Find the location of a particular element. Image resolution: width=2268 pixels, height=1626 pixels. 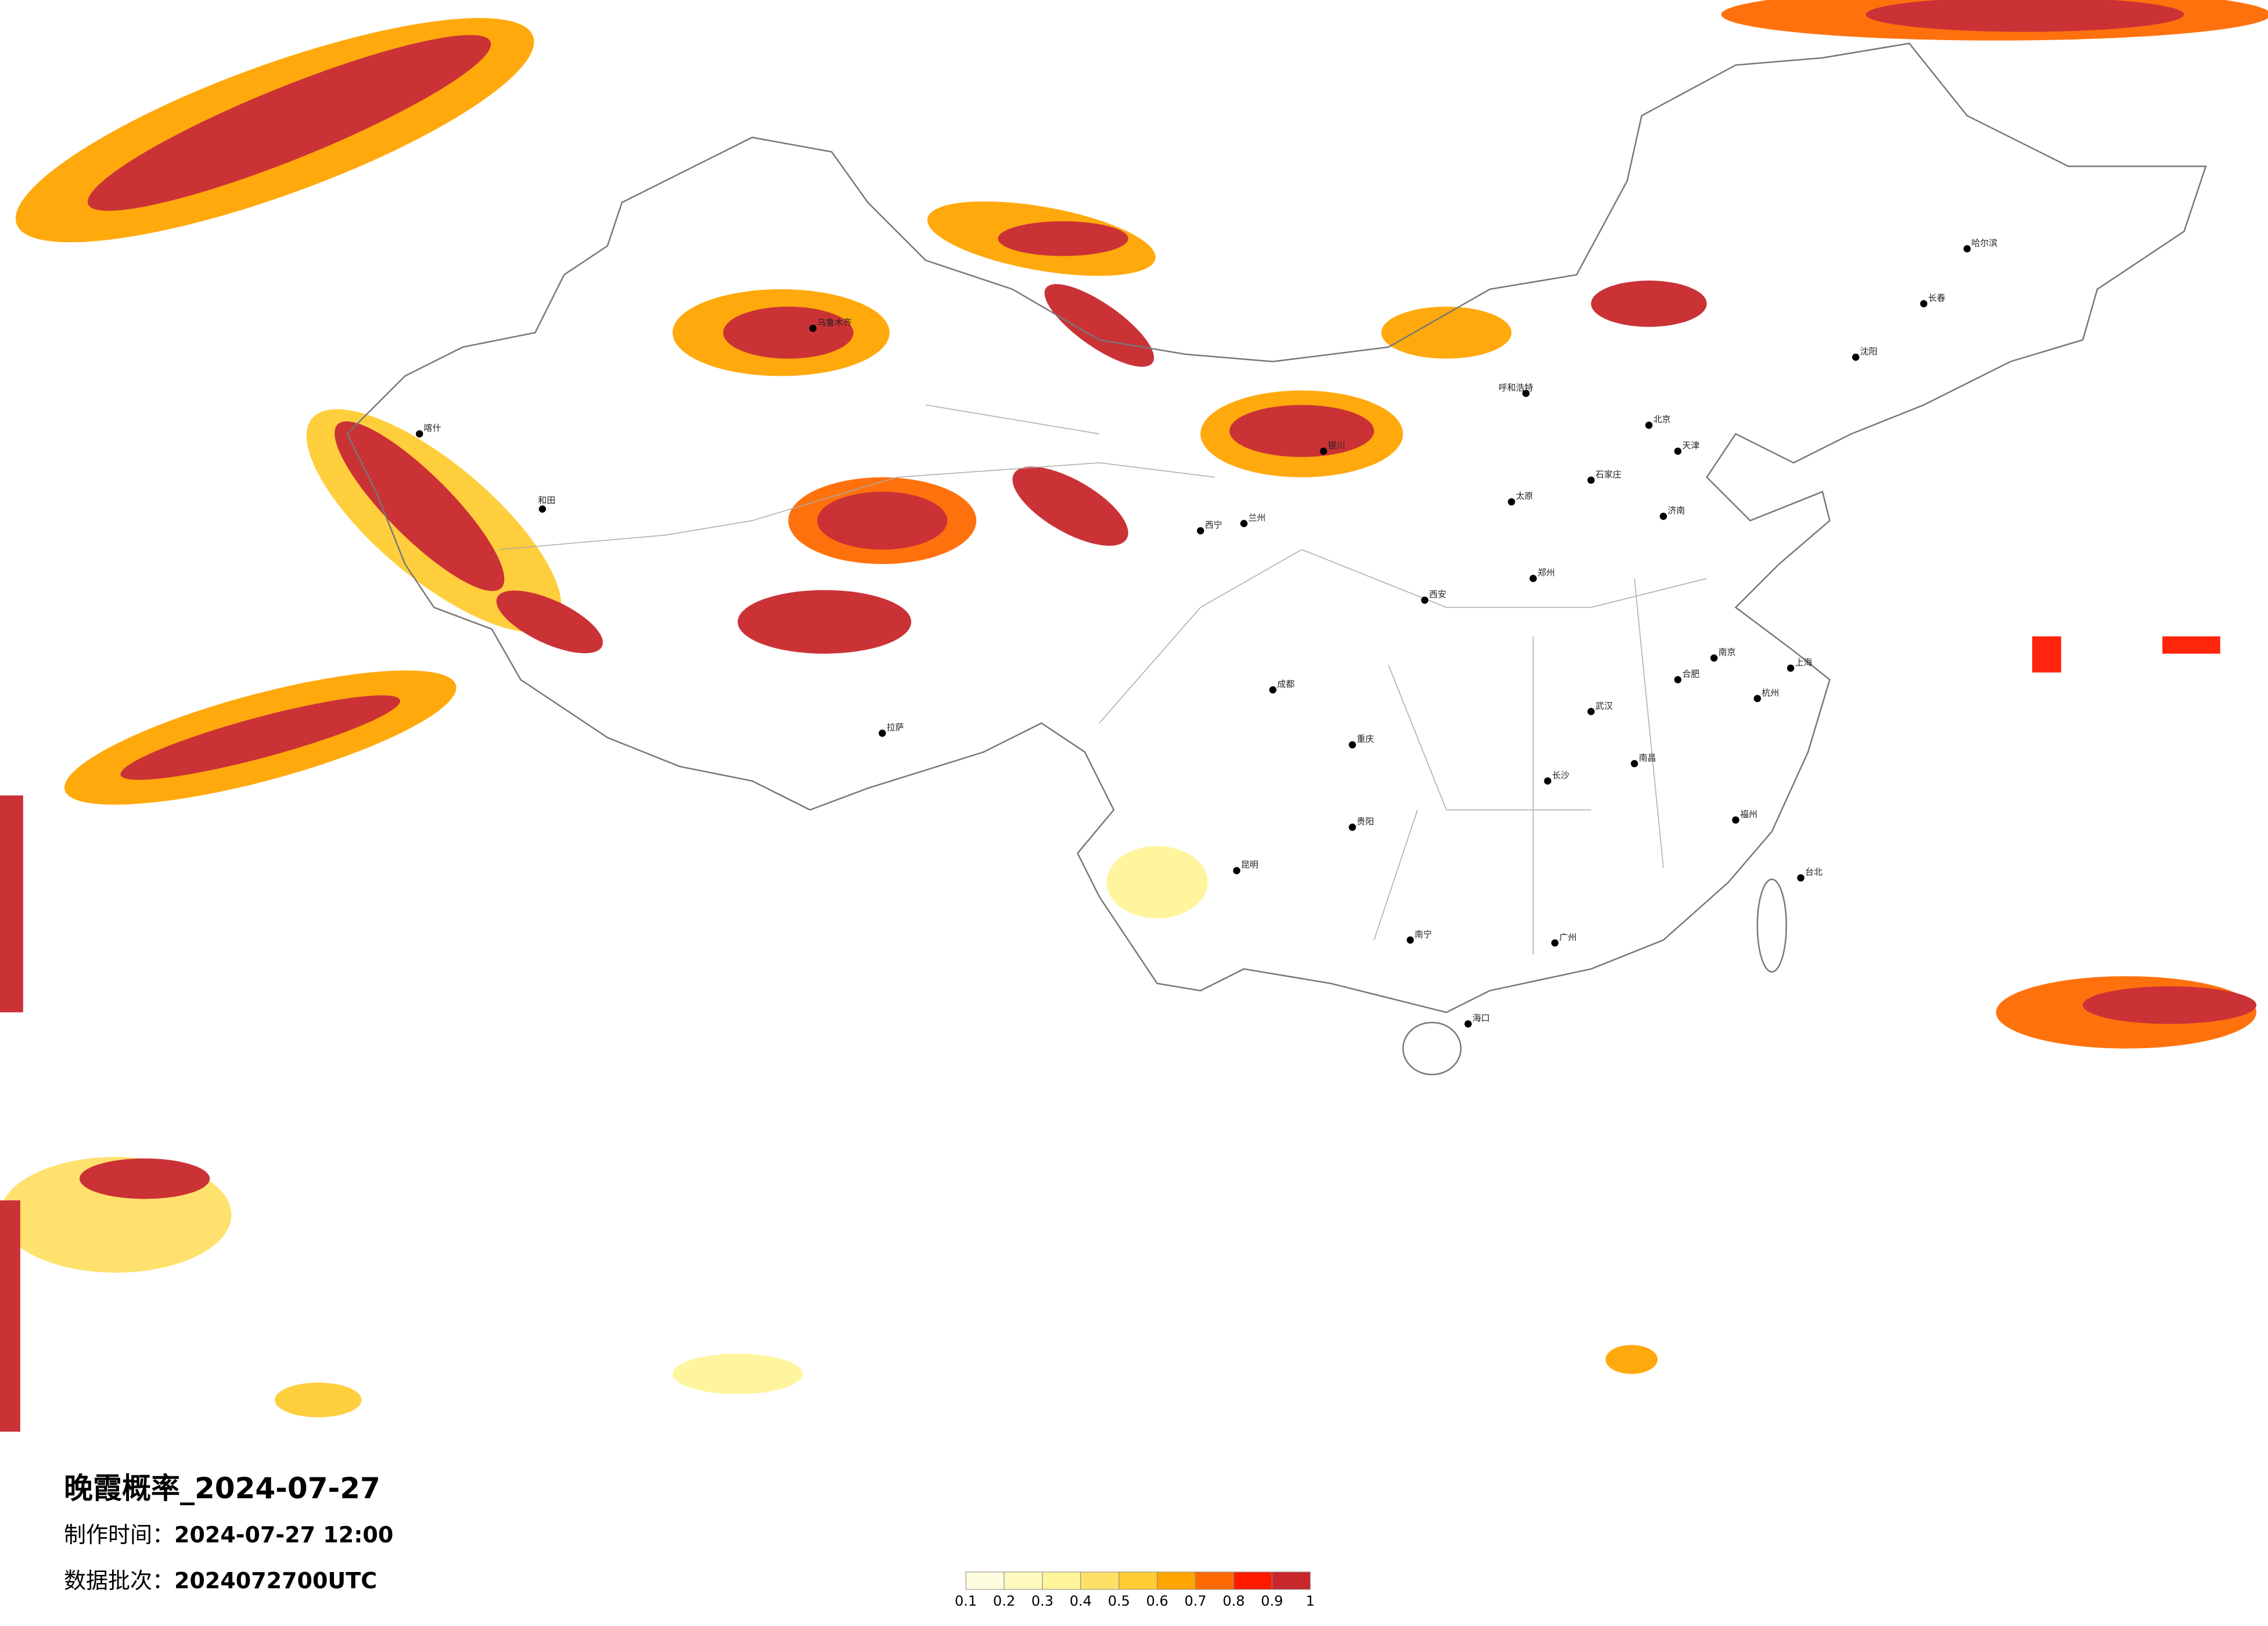

city-label: 台北 is located at coordinates (1814, 872).